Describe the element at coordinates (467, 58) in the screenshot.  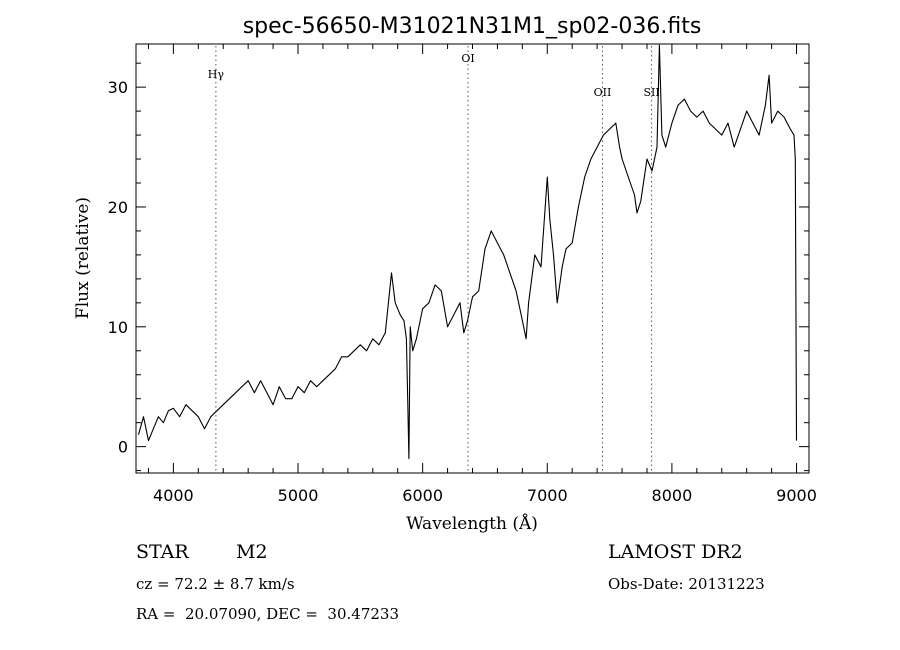
I see `spectral-line-label: OI` at that location.